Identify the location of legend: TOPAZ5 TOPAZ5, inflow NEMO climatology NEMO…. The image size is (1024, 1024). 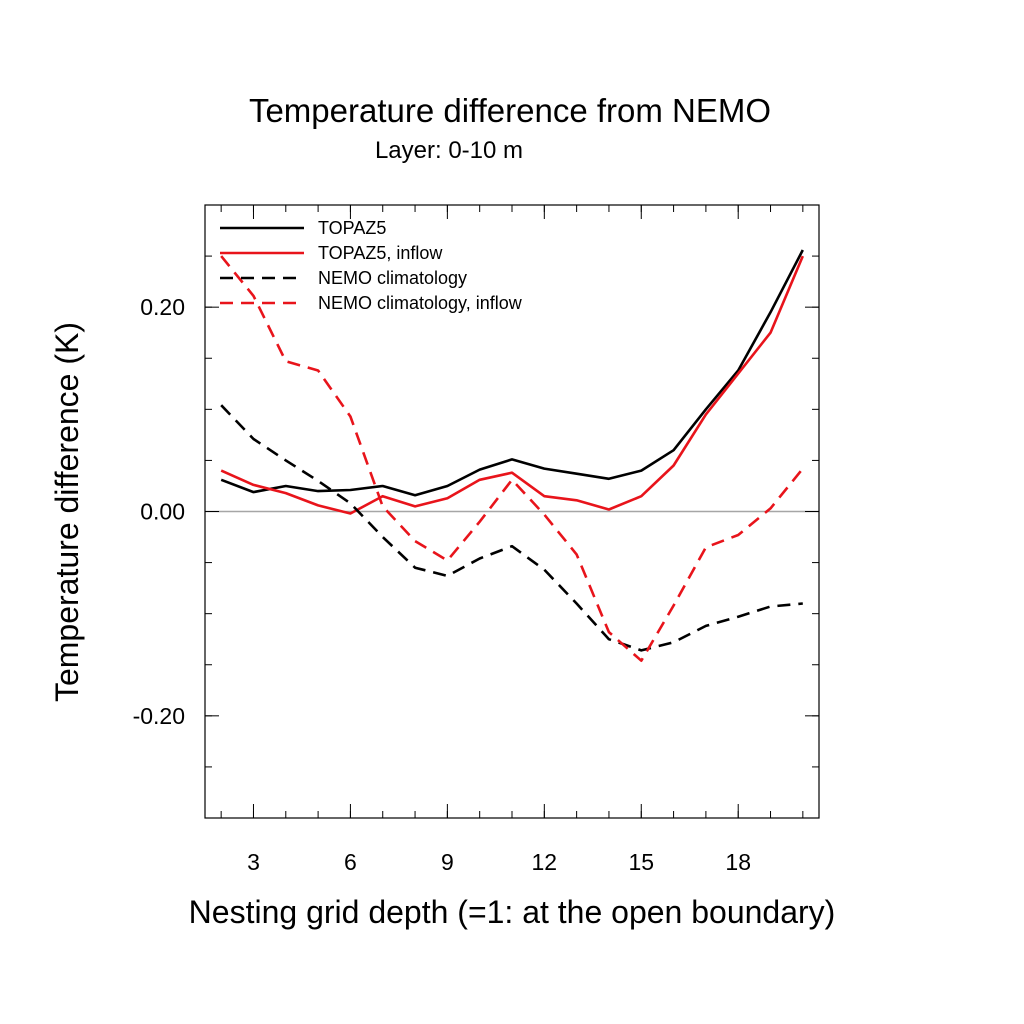
(371, 265).